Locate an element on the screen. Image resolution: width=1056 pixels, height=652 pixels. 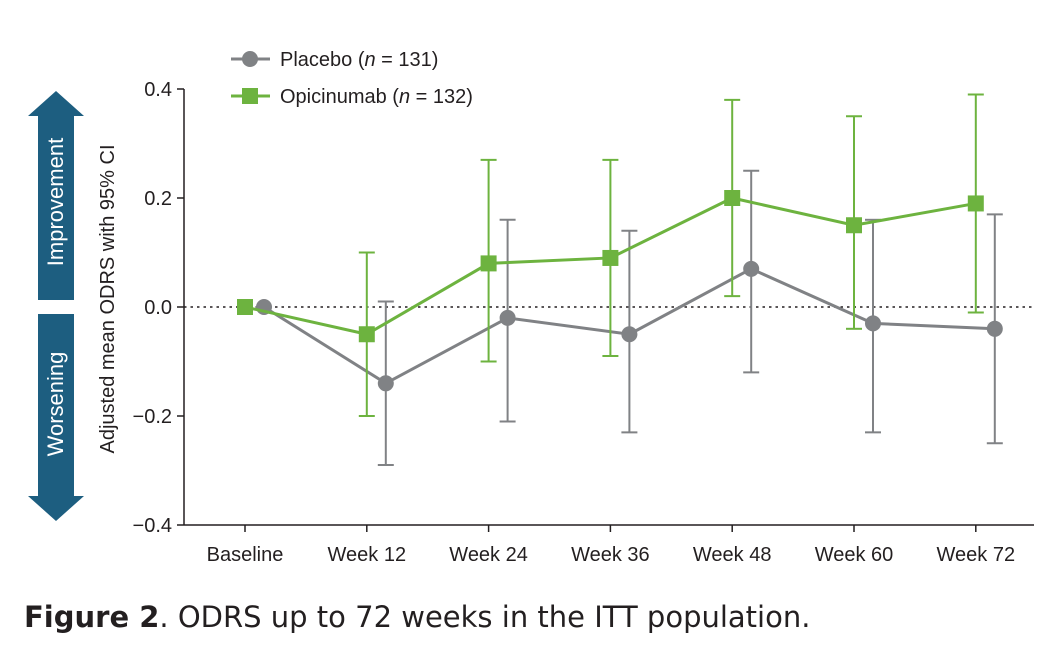
x-tick-label: Week 12 is located at coordinates (367, 555).